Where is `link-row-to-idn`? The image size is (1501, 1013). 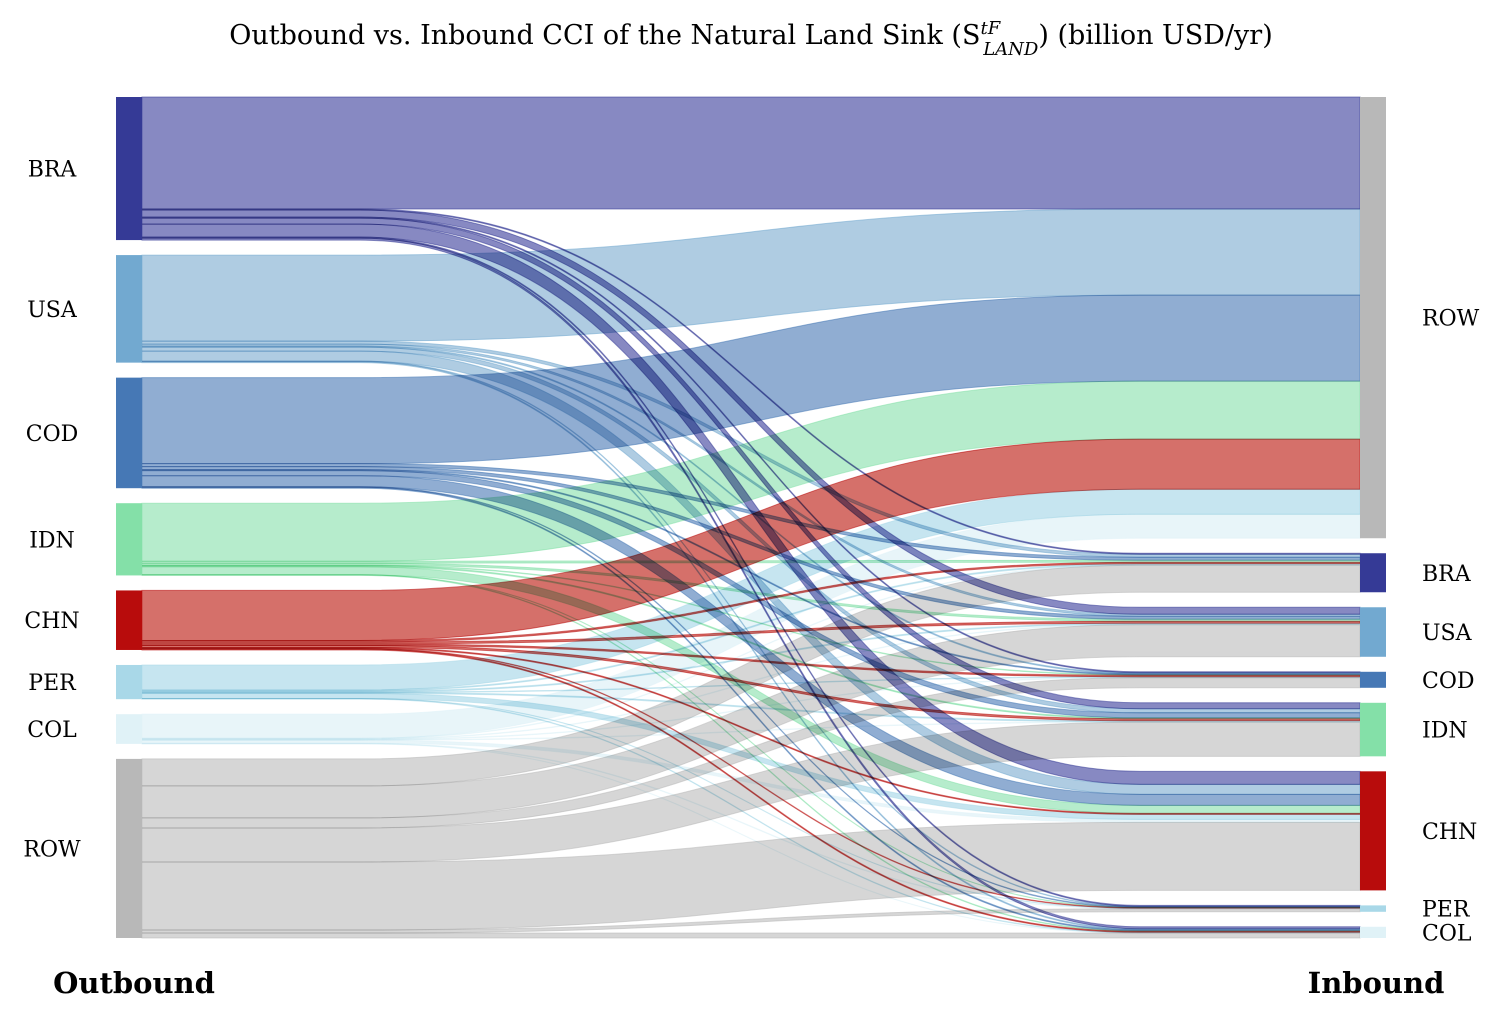 link-row-to-idn is located at coordinates (751, 792).